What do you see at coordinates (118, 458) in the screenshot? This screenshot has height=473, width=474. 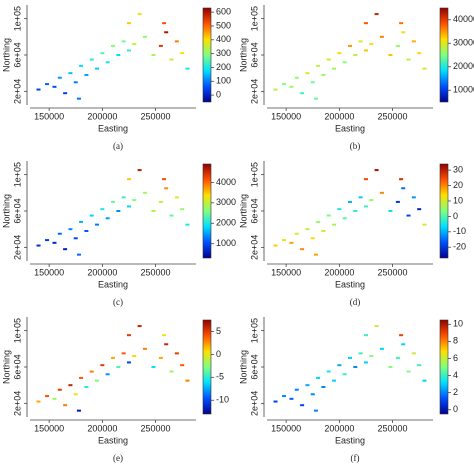 I see `caption: (e)` at bounding box center [118, 458].